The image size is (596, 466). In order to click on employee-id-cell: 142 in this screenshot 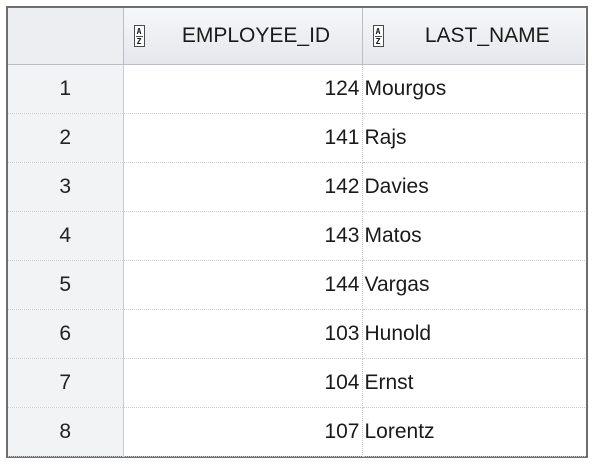, I will do `click(243, 187)`.